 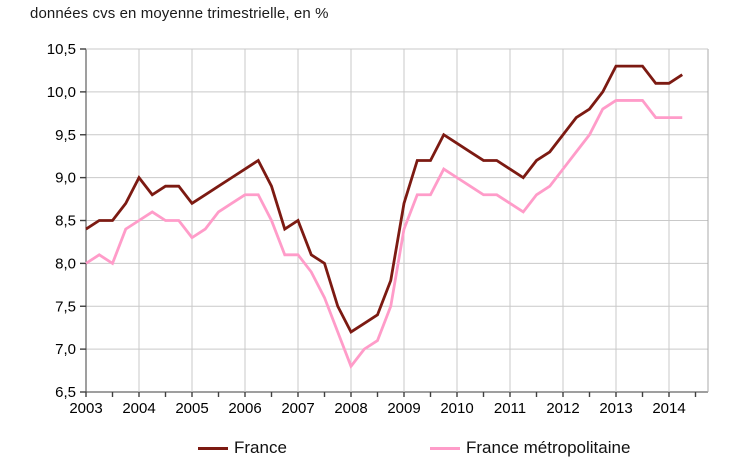 I want to click on x-axis-label: 2008, so click(x=350, y=408).